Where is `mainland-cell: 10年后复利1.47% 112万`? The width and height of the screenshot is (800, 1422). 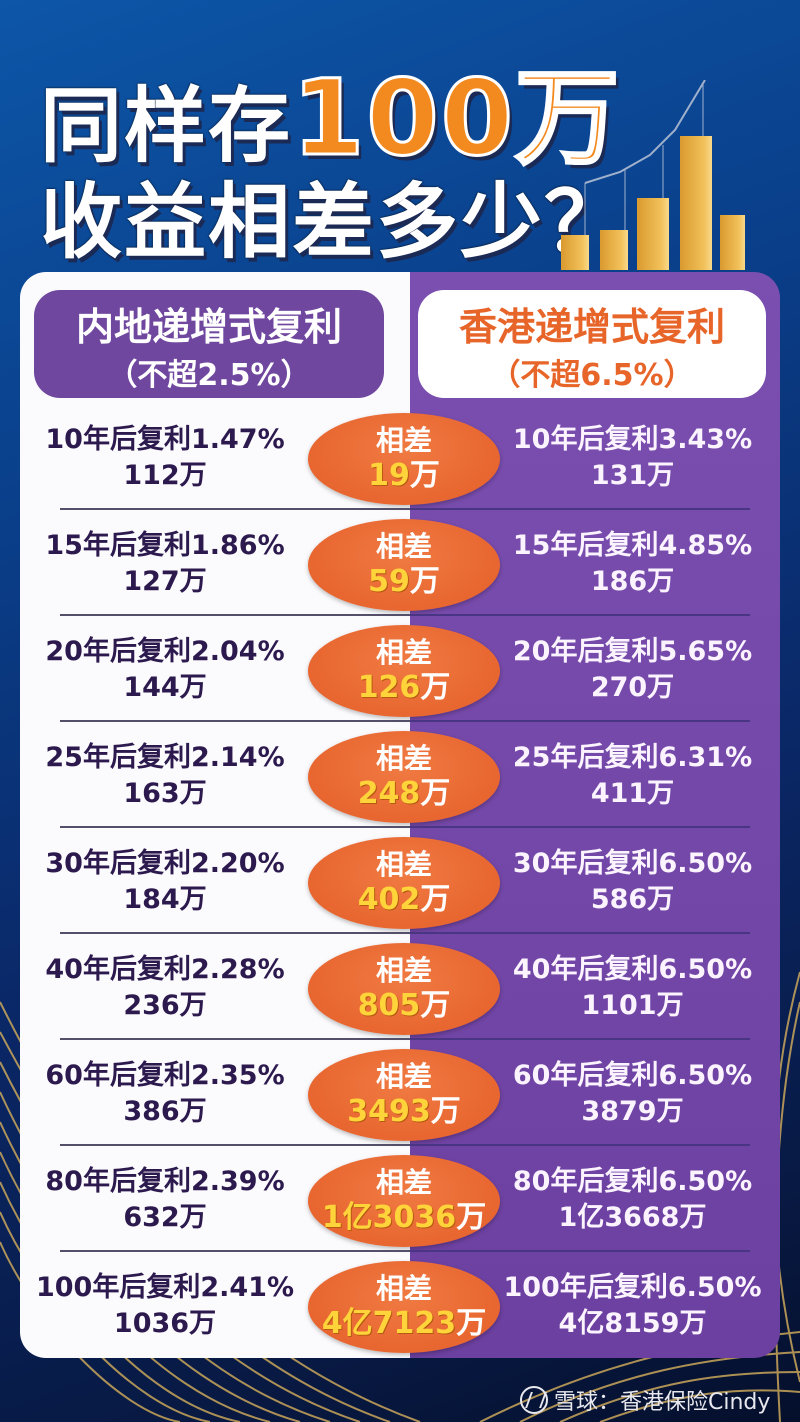
mainland-cell: 10年后复利1.47% 112万 is located at coordinates (165, 457).